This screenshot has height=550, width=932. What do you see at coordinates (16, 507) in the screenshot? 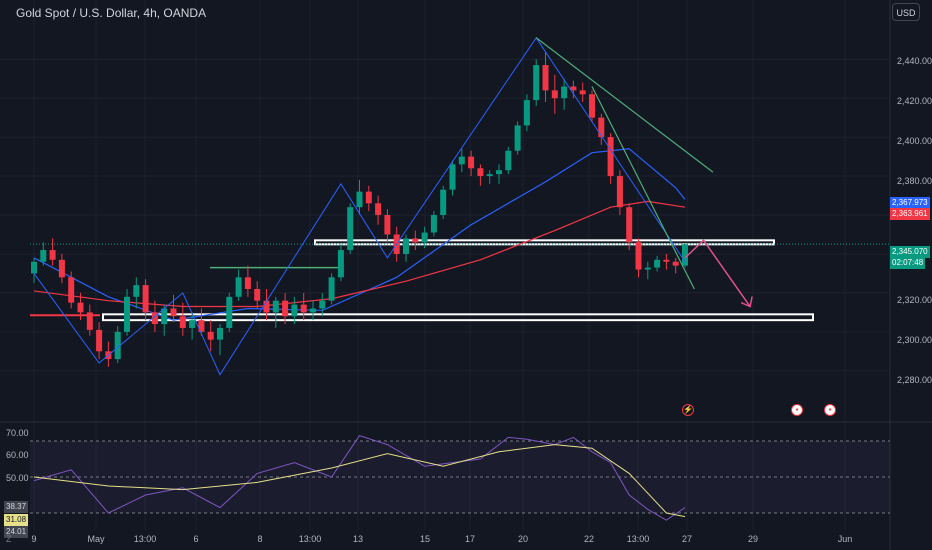
I see `oscillator-signal-badge: 38.37` at bounding box center [16, 507].